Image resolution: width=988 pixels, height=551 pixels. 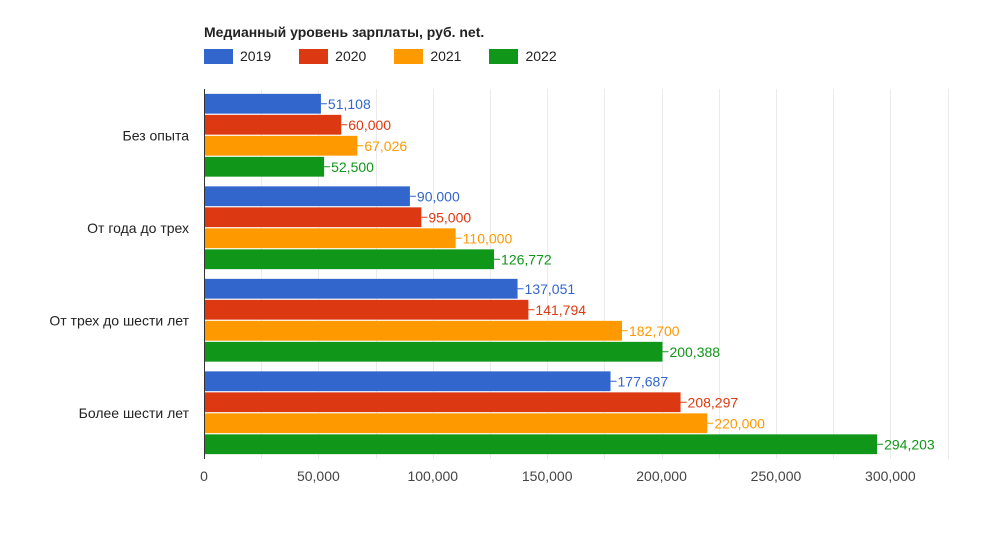 I want to click on chart-title: Медианный уровень зарплаты, руб. net., so click(x=344, y=32).